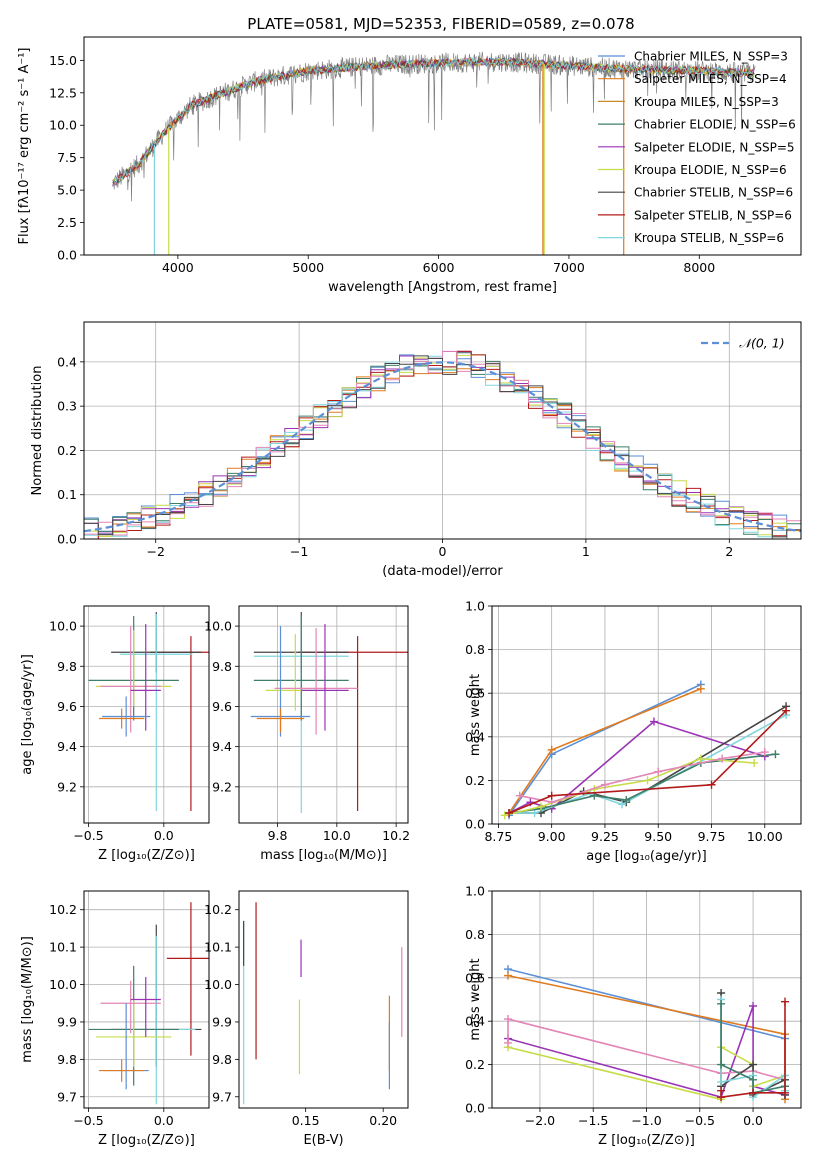 The height and width of the screenshot is (1170, 819). What do you see at coordinates (337, 835) in the screenshot?
I see `x-tick-label: 10.0` at bounding box center [337, 835].